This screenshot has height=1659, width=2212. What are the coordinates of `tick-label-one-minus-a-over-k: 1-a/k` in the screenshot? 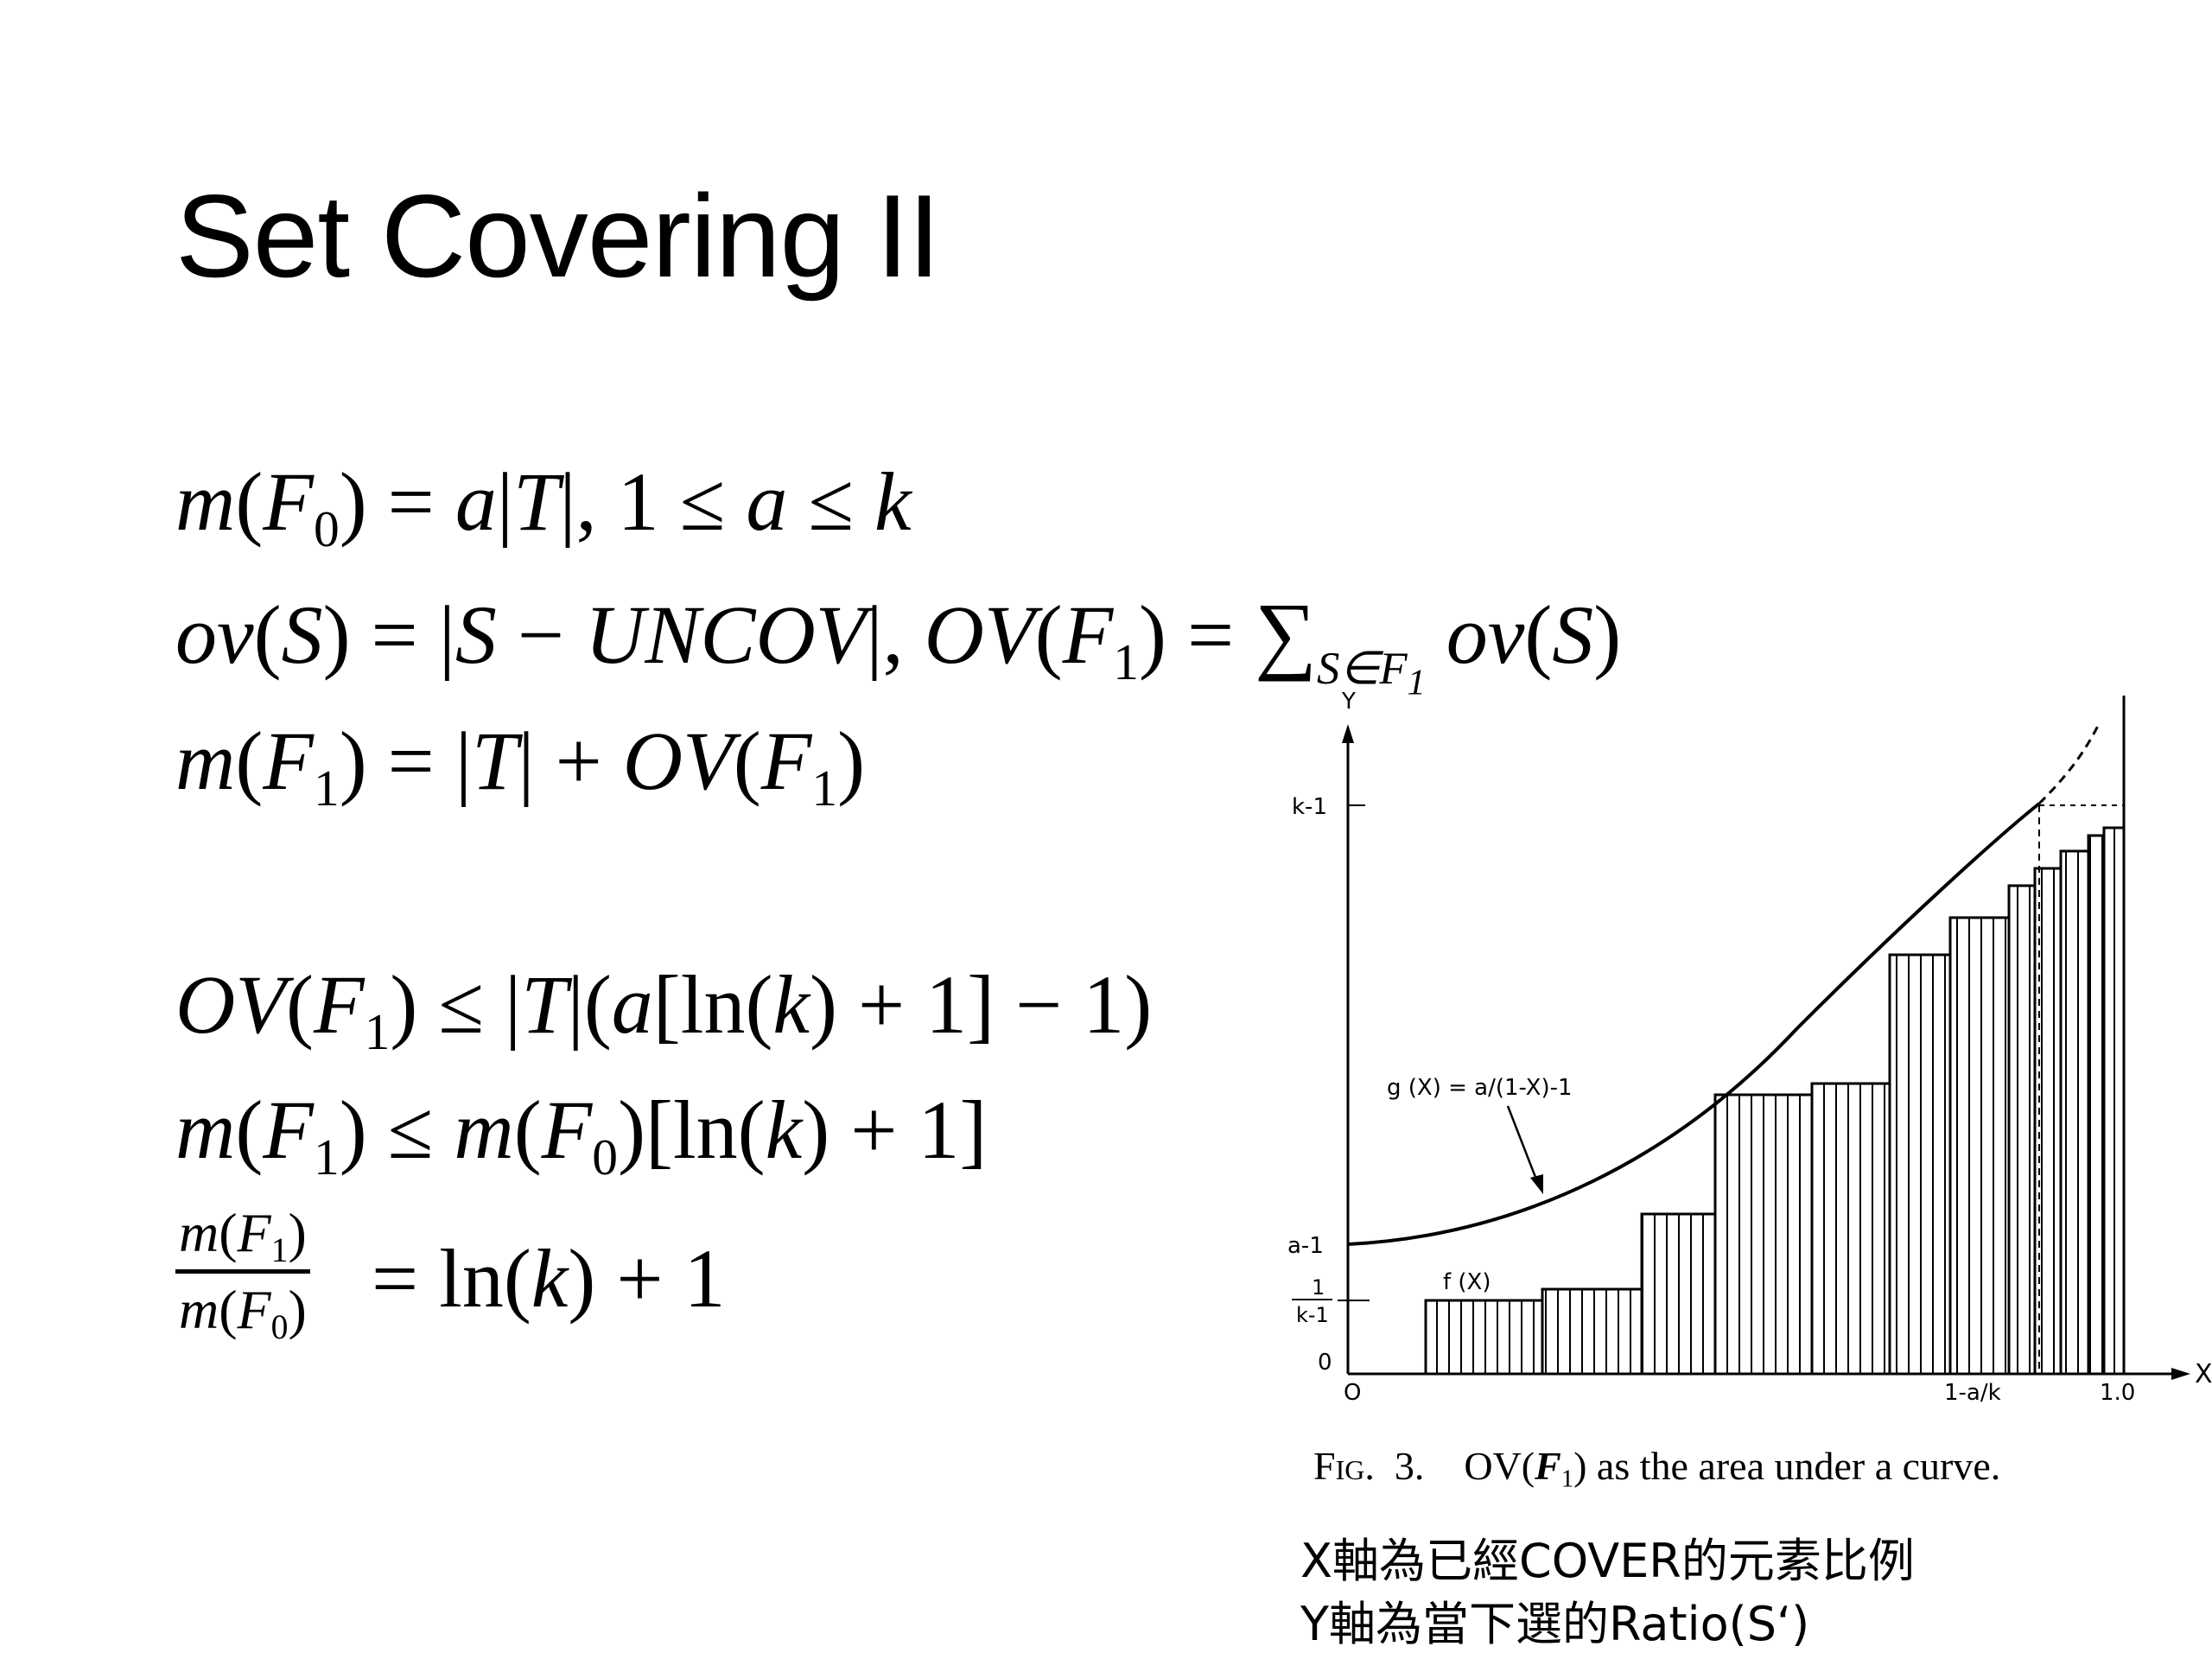 It's located at (1972, 1393).